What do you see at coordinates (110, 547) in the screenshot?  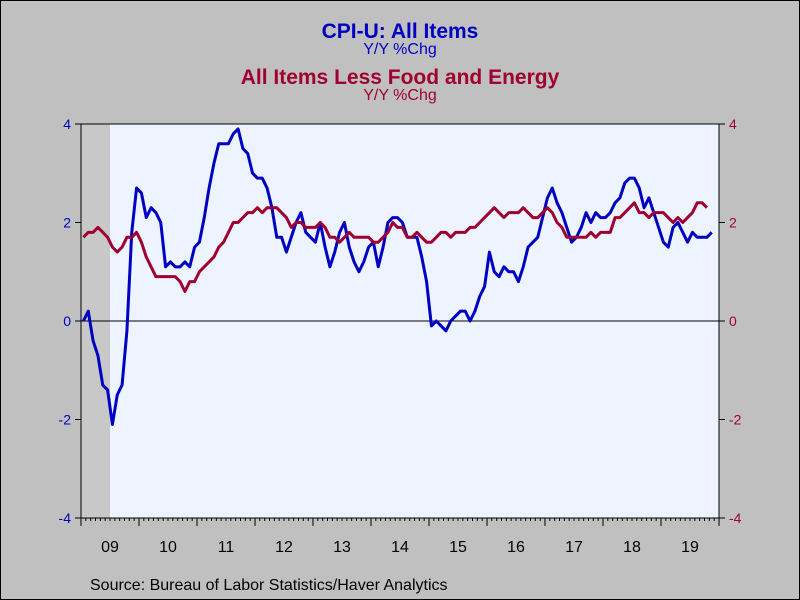 I see `x-tick-label: 09` at bounding box center [110, 547].